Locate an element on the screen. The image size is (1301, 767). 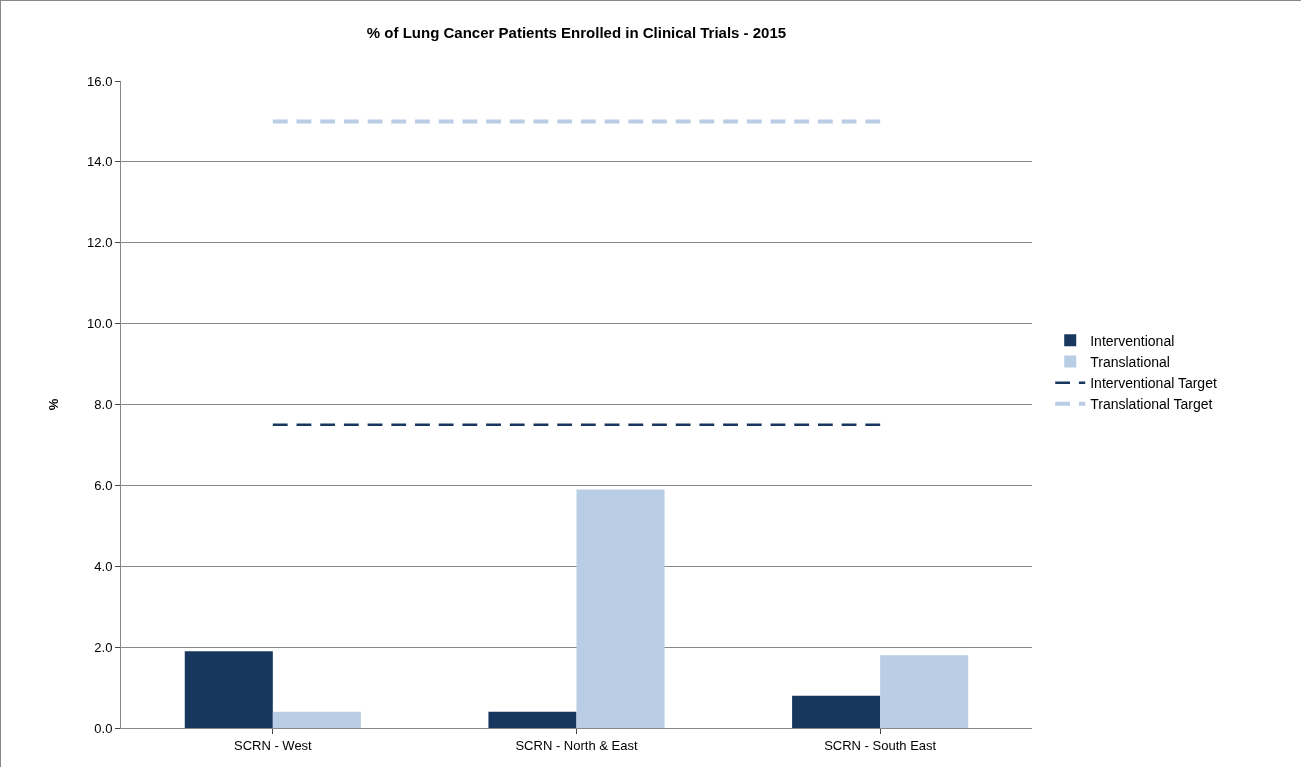
y-tick-label: 16.0 is located at coordinates (100, 81).